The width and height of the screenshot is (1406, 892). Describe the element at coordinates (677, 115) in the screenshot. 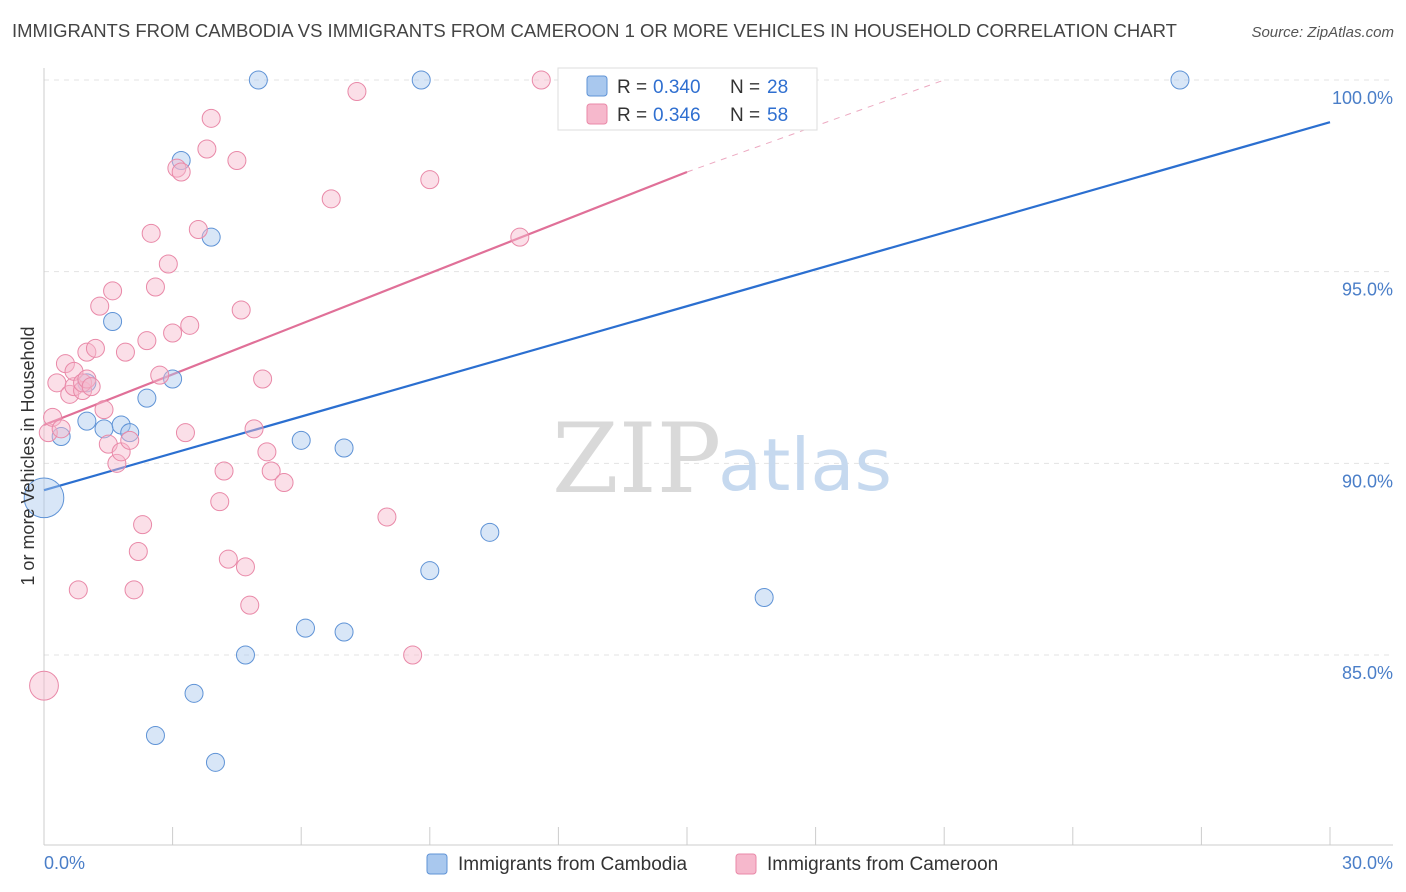

I see `legend-r-value-cameroon: 0.346` at that location.